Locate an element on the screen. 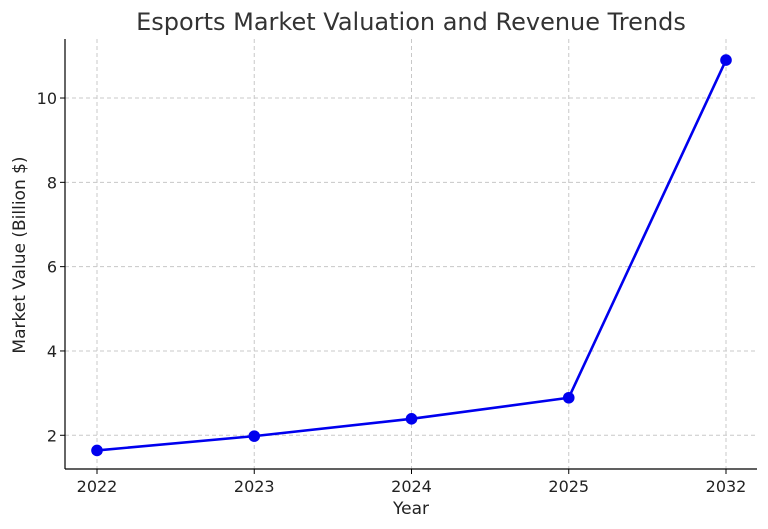 The height and width of the screenshot is (529, 768). x-axis-label: Year is located at coordinates (410, 509).